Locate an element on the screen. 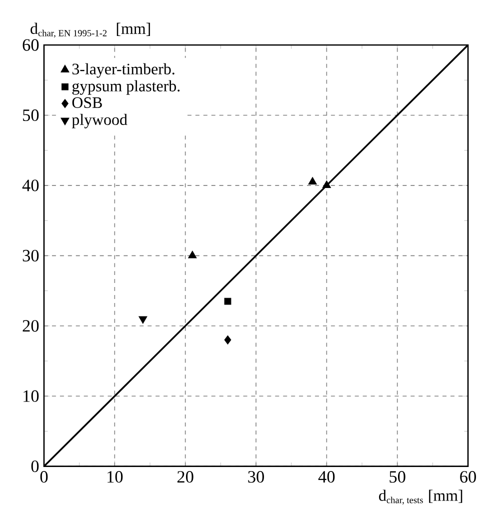 The width and height of the screenshot is (480, 529). x-axis-title: $\mbox{d}_{\mbox{\scriptsize char, tests}}\ \mbox{[mm]}$ is located at coordinates (420, 497).